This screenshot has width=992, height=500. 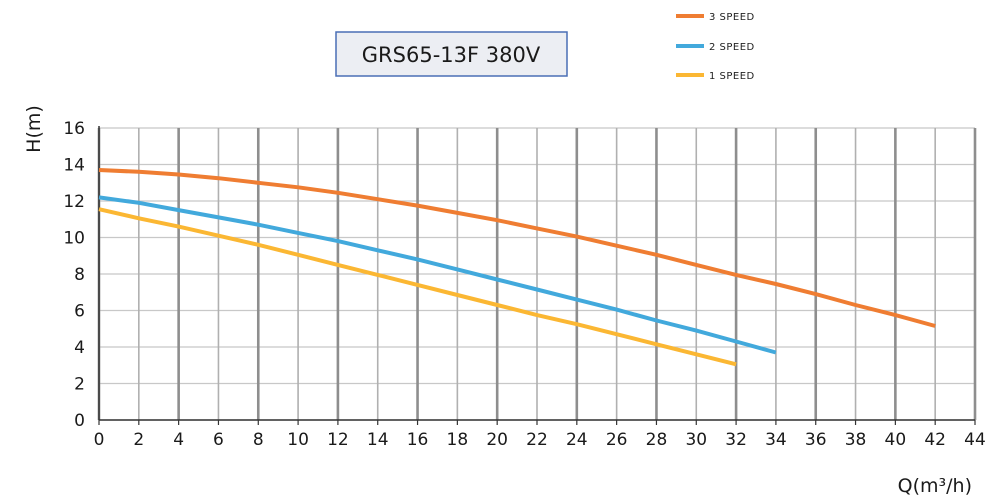 What do you see at coordinates (74, 129) in the screenshot?
I see `y-tick-label: 16` at bounding box center [74, 129].